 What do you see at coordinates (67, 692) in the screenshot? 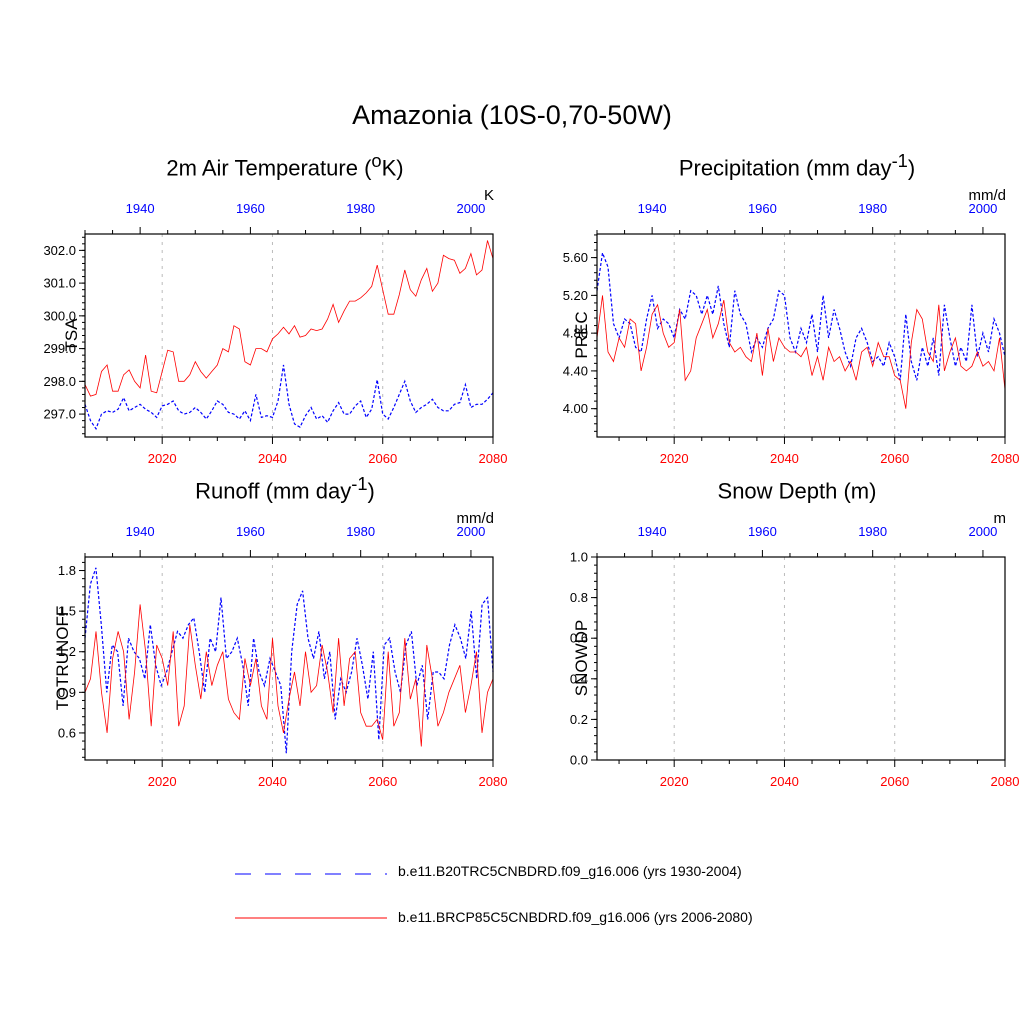
I see `y-tick-label: 0.9` at bounding box center [67, 692].